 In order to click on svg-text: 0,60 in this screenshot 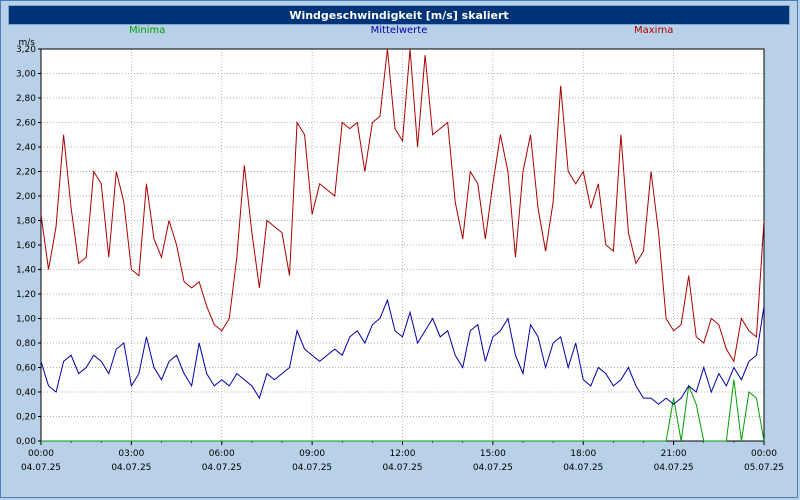, I will do `click(26, 369)`.